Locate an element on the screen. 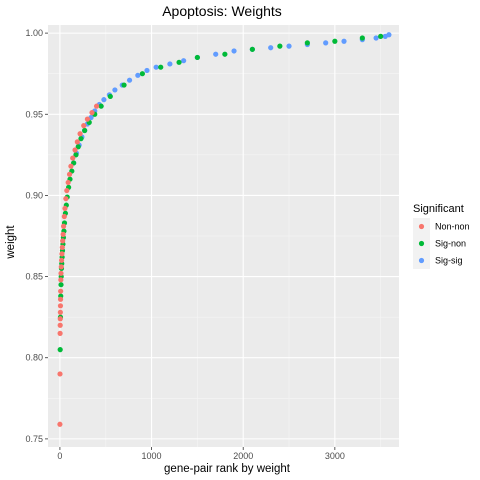 The width and height of the screenshot is (480, 480). y-tick-label: 0.85 is located at coordinates (34, 277).